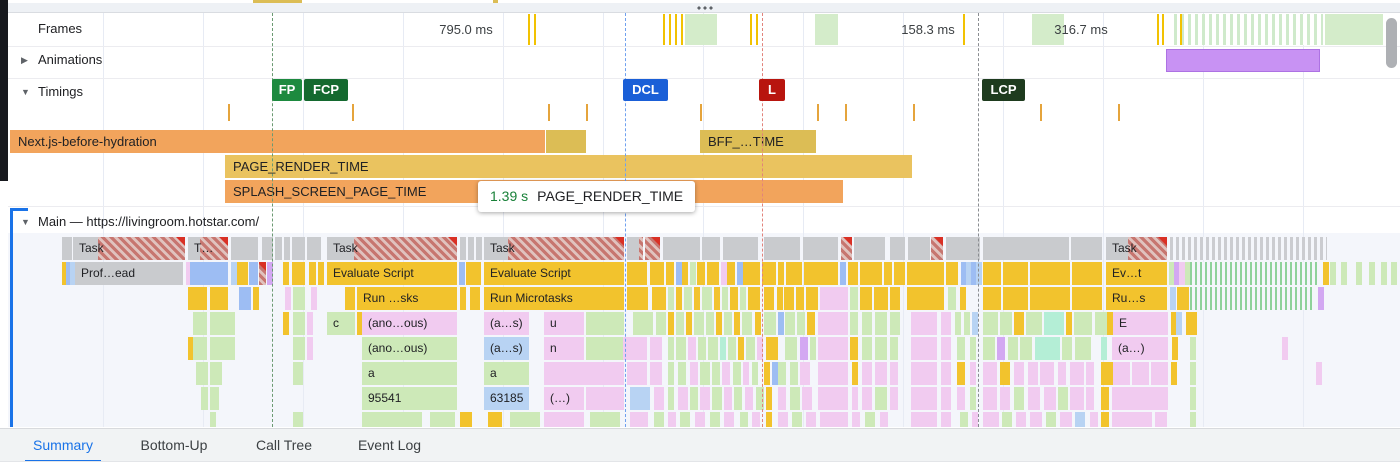  Describe the element at coordinates (61, 91) in the screenshot. I see `timings-track-label: Timings` at that location.